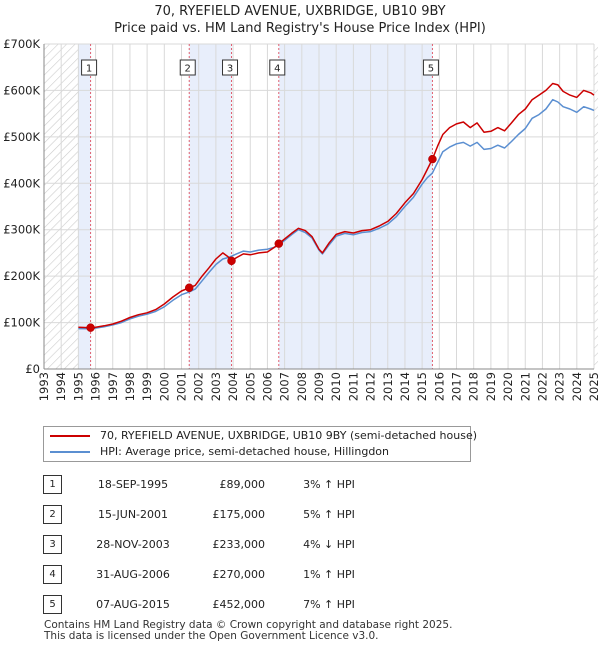 The height and width of the screenshot is (650, 600). What do you see at coordinates (133, 574) in the screenshot?
I see `sale-date: 31-AUG-2006` at bounding box center [133, 574].